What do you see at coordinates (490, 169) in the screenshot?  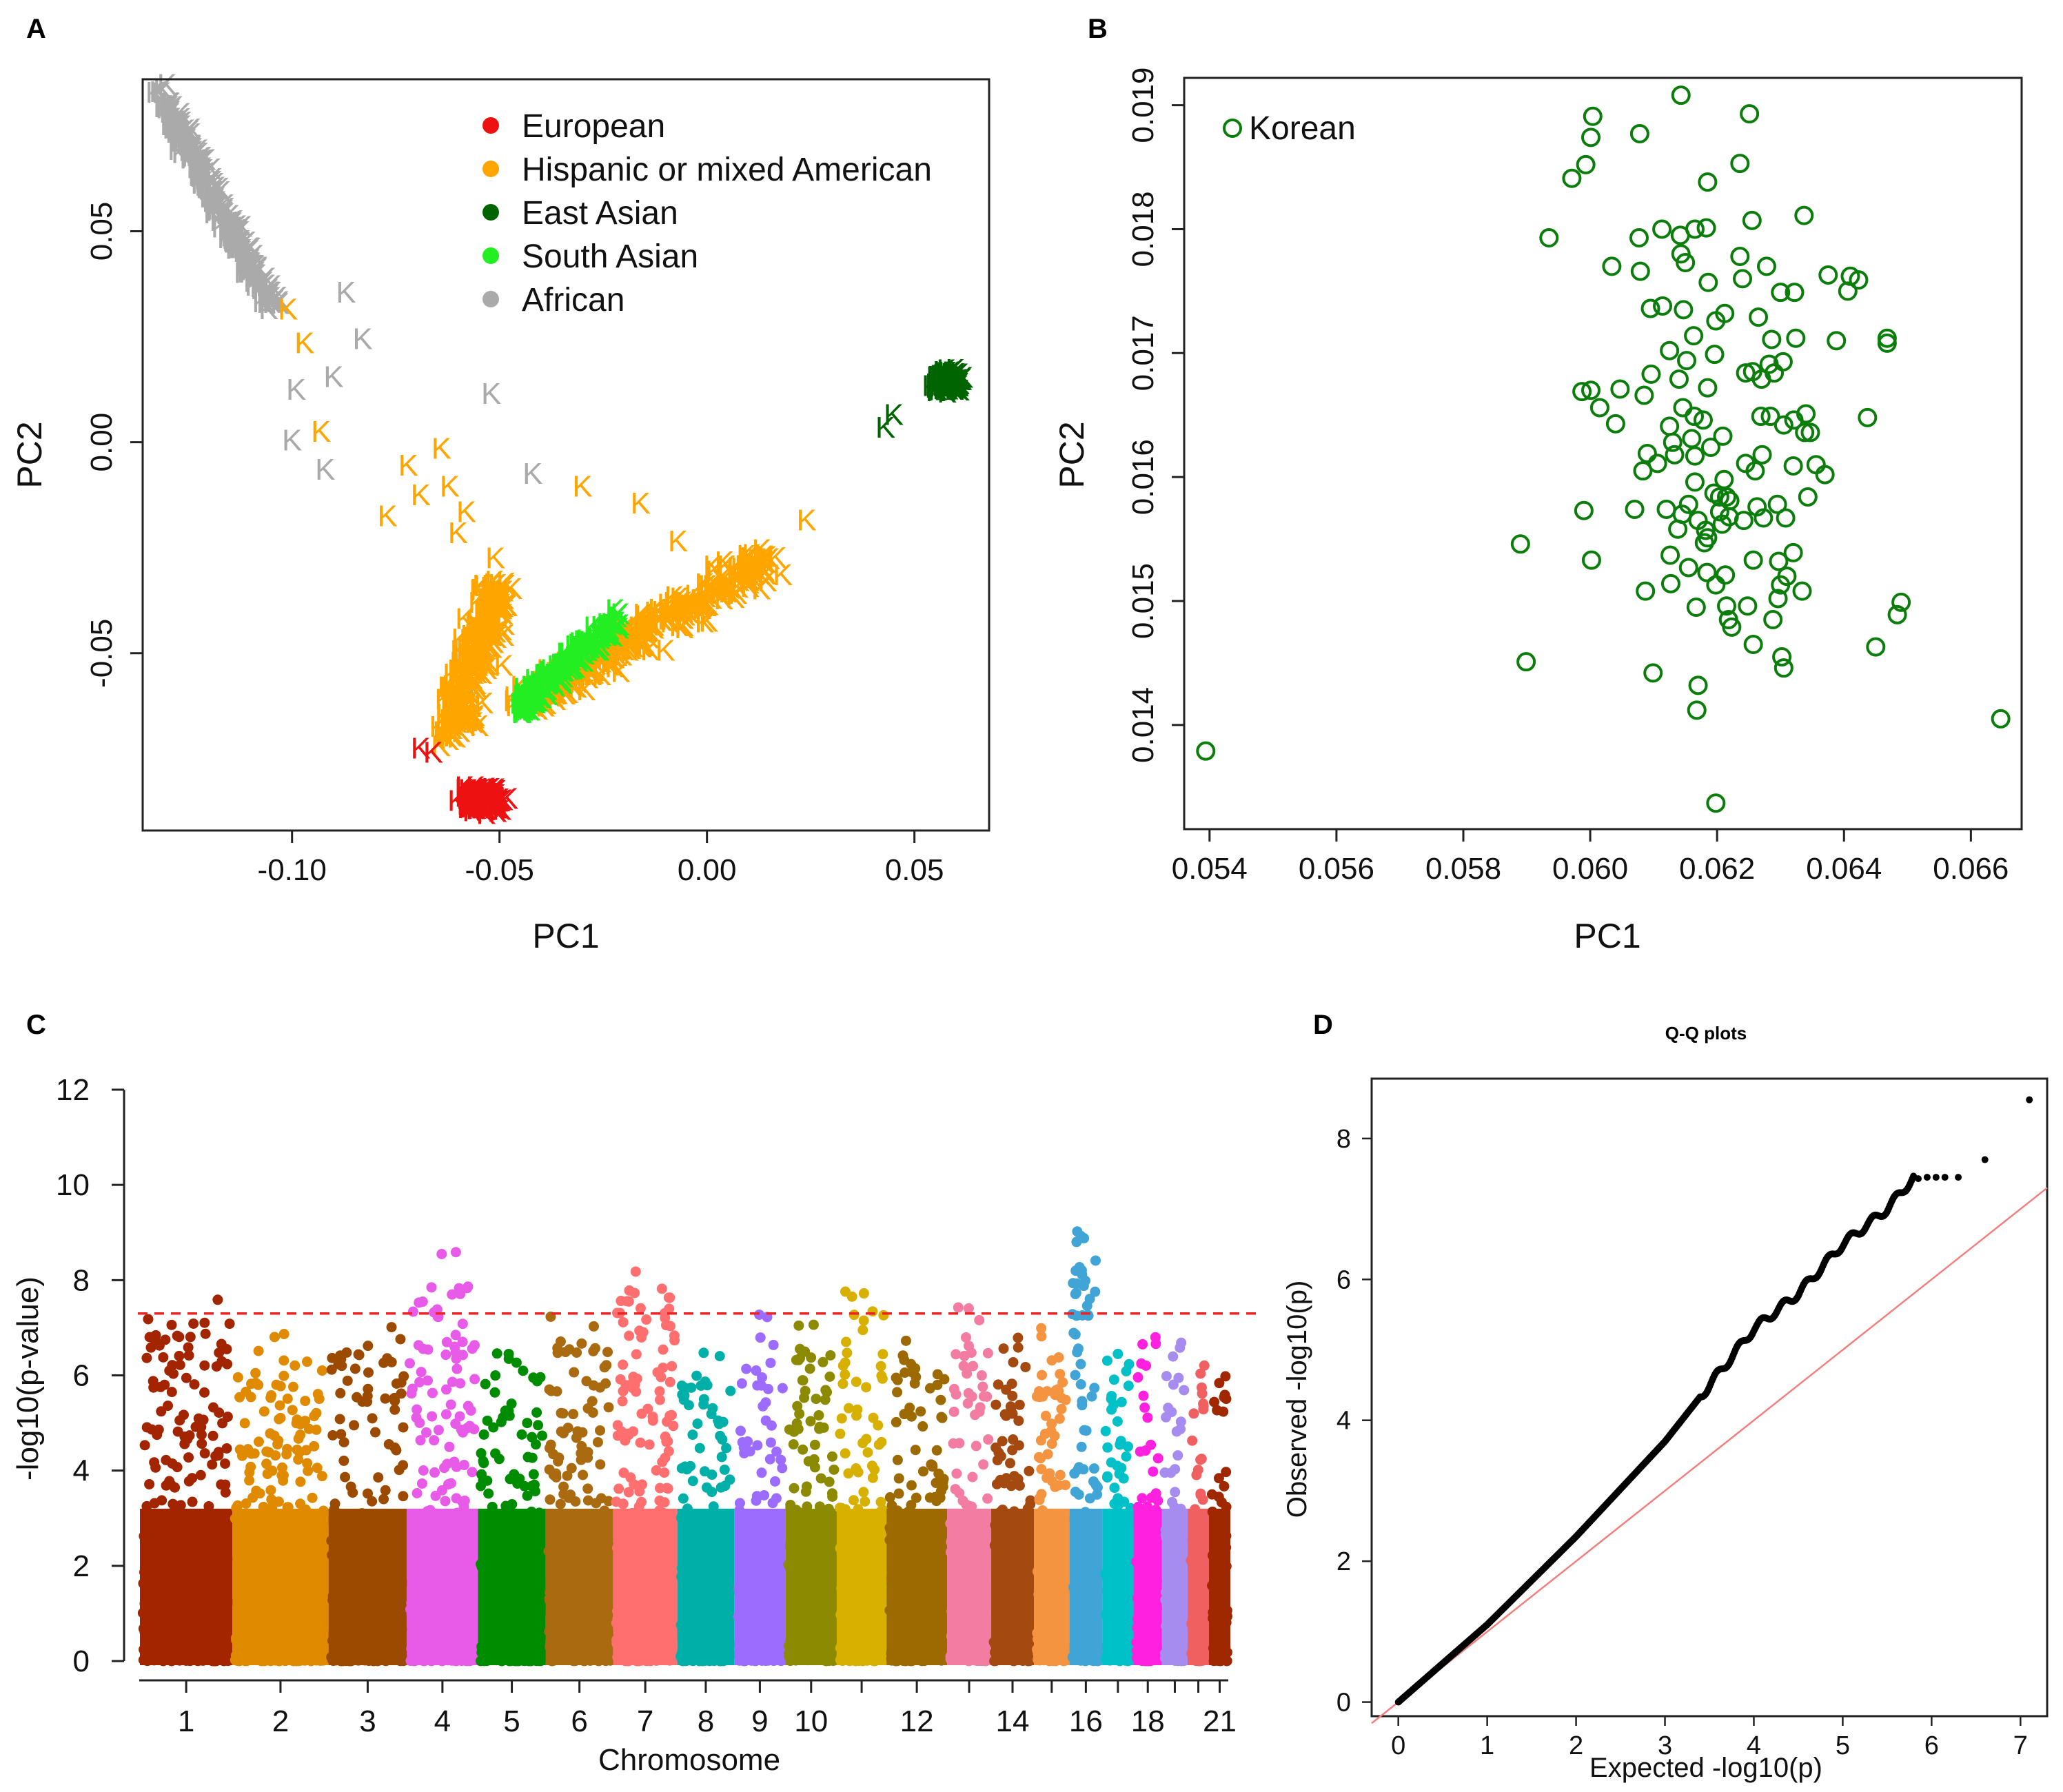 I see `legend-marker` at bounding box center [490, 169].